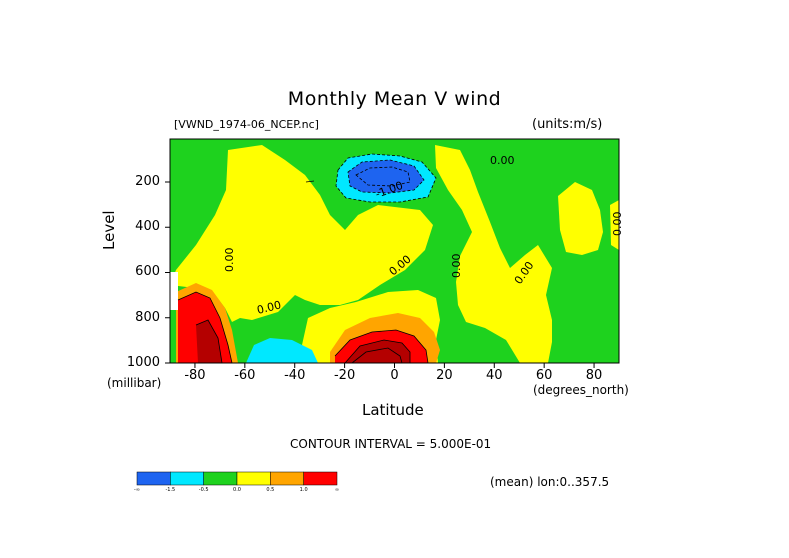 This screenshot has height=558, width=789. What do you see at coordinates (147, 317) in the screenshot?
I see `y-tick-label: 800` at bounding box center [147, 317].